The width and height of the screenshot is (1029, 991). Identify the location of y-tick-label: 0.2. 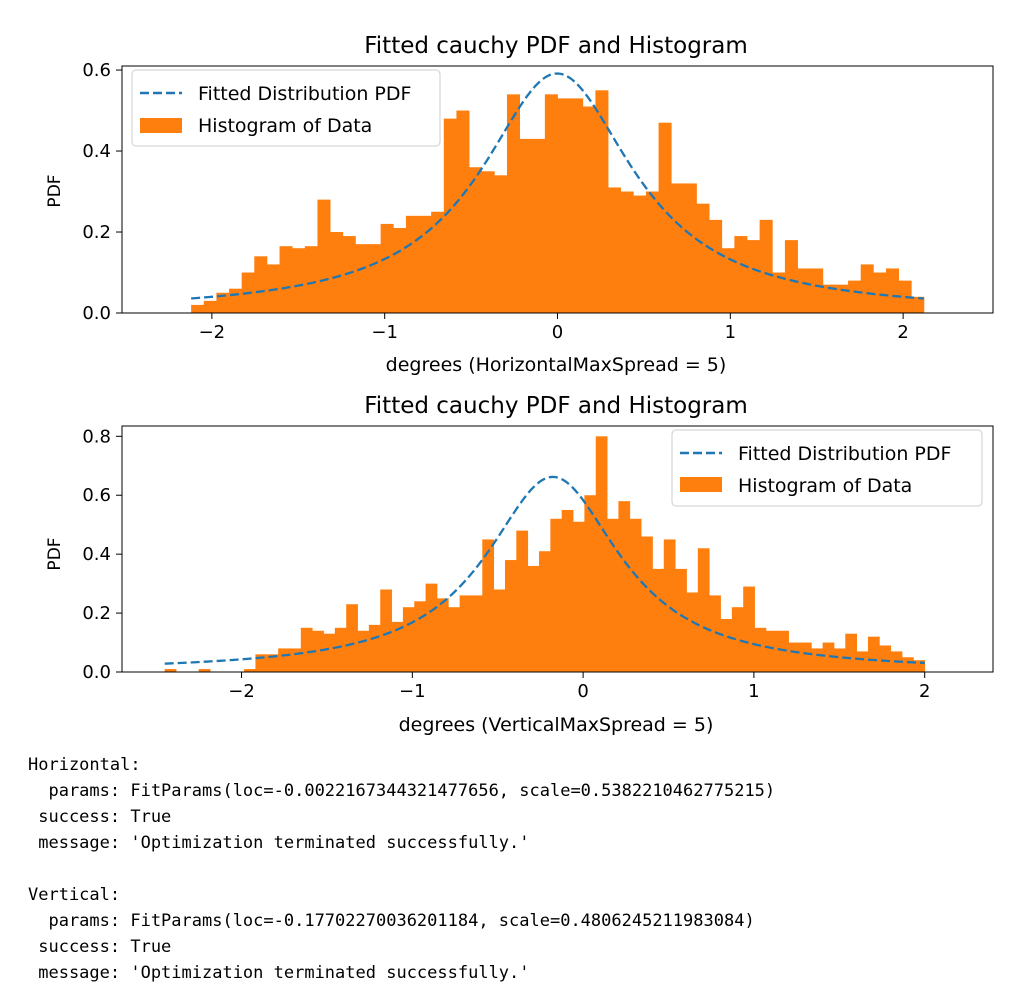
(96, 613).